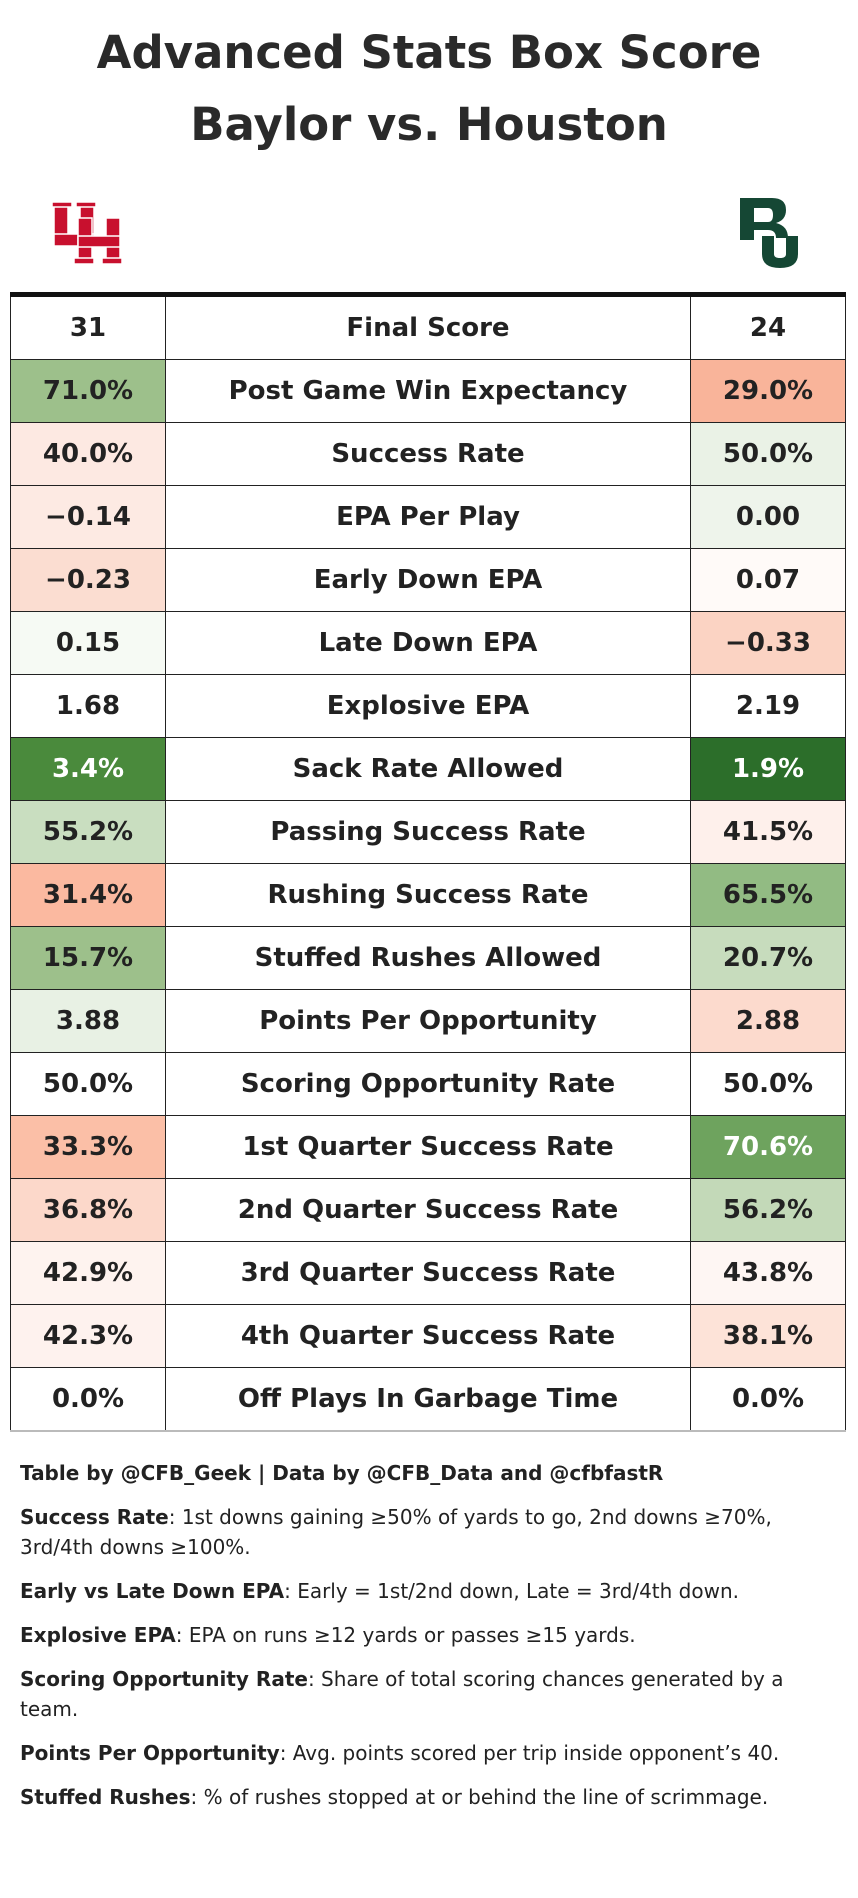  I want to click on stat-row: 3.4% Sack Rate Allowed 1.9%, so click(428, 769).